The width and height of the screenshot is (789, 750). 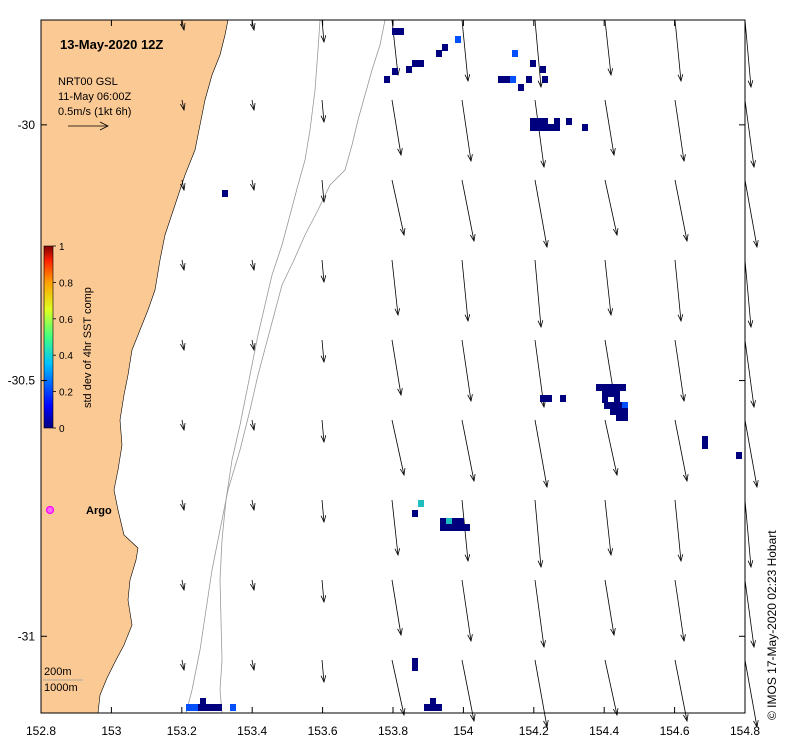 I want to click on x-tick-label: 153.6, so click(x=323, y=731).